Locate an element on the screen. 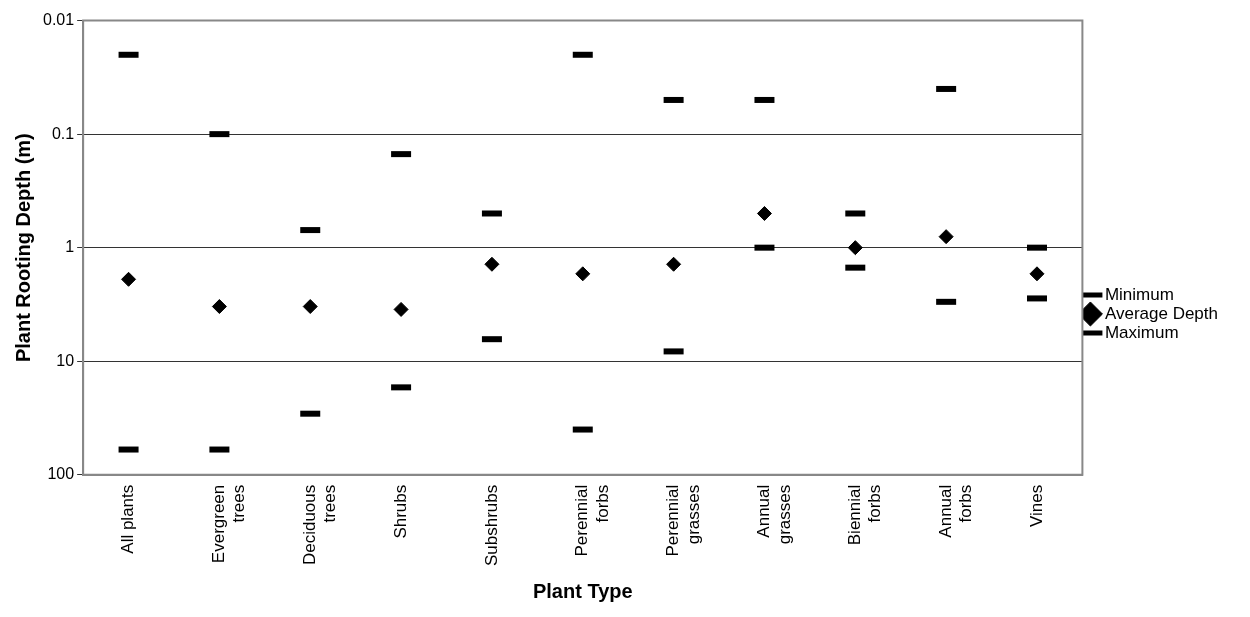 This screenshot has width=1250, height=617. y-tick-label: 0.01 is located at coordinates (59, 20).